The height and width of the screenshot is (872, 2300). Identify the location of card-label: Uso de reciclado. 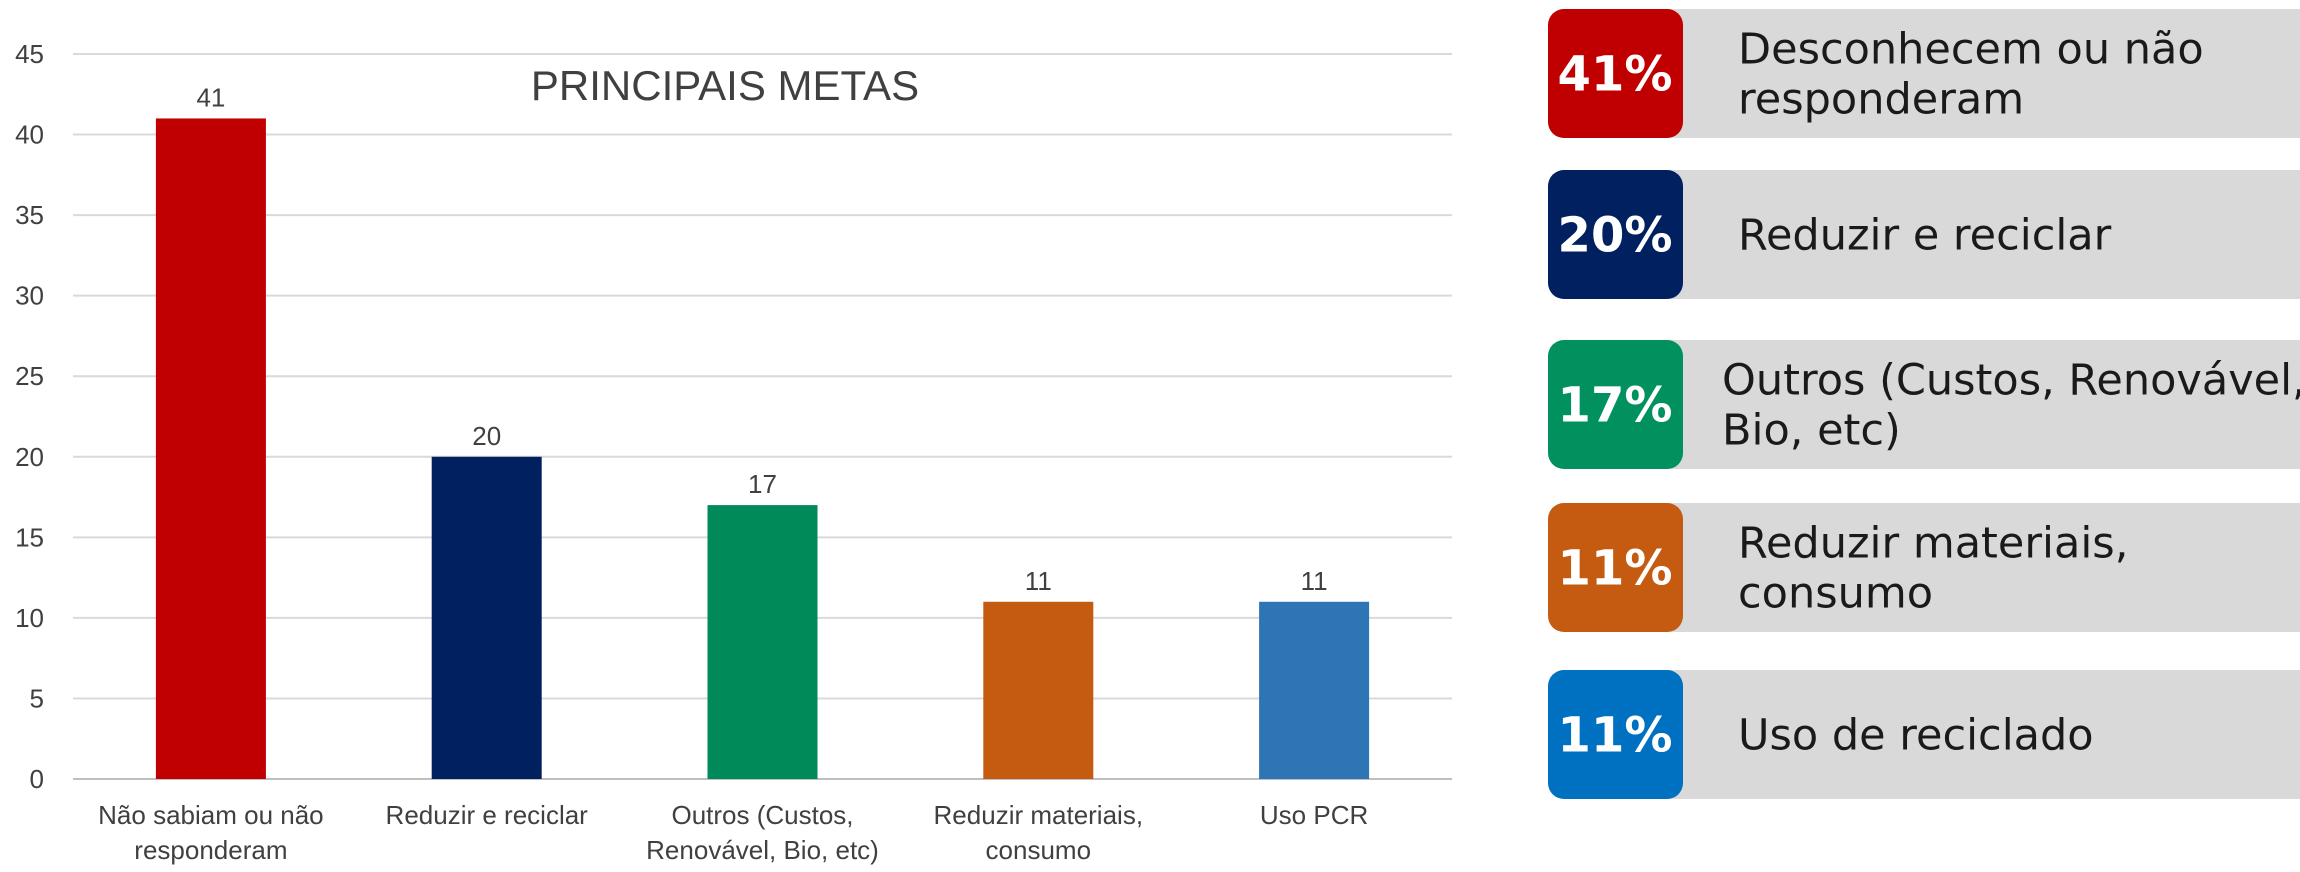
(1916, 736).